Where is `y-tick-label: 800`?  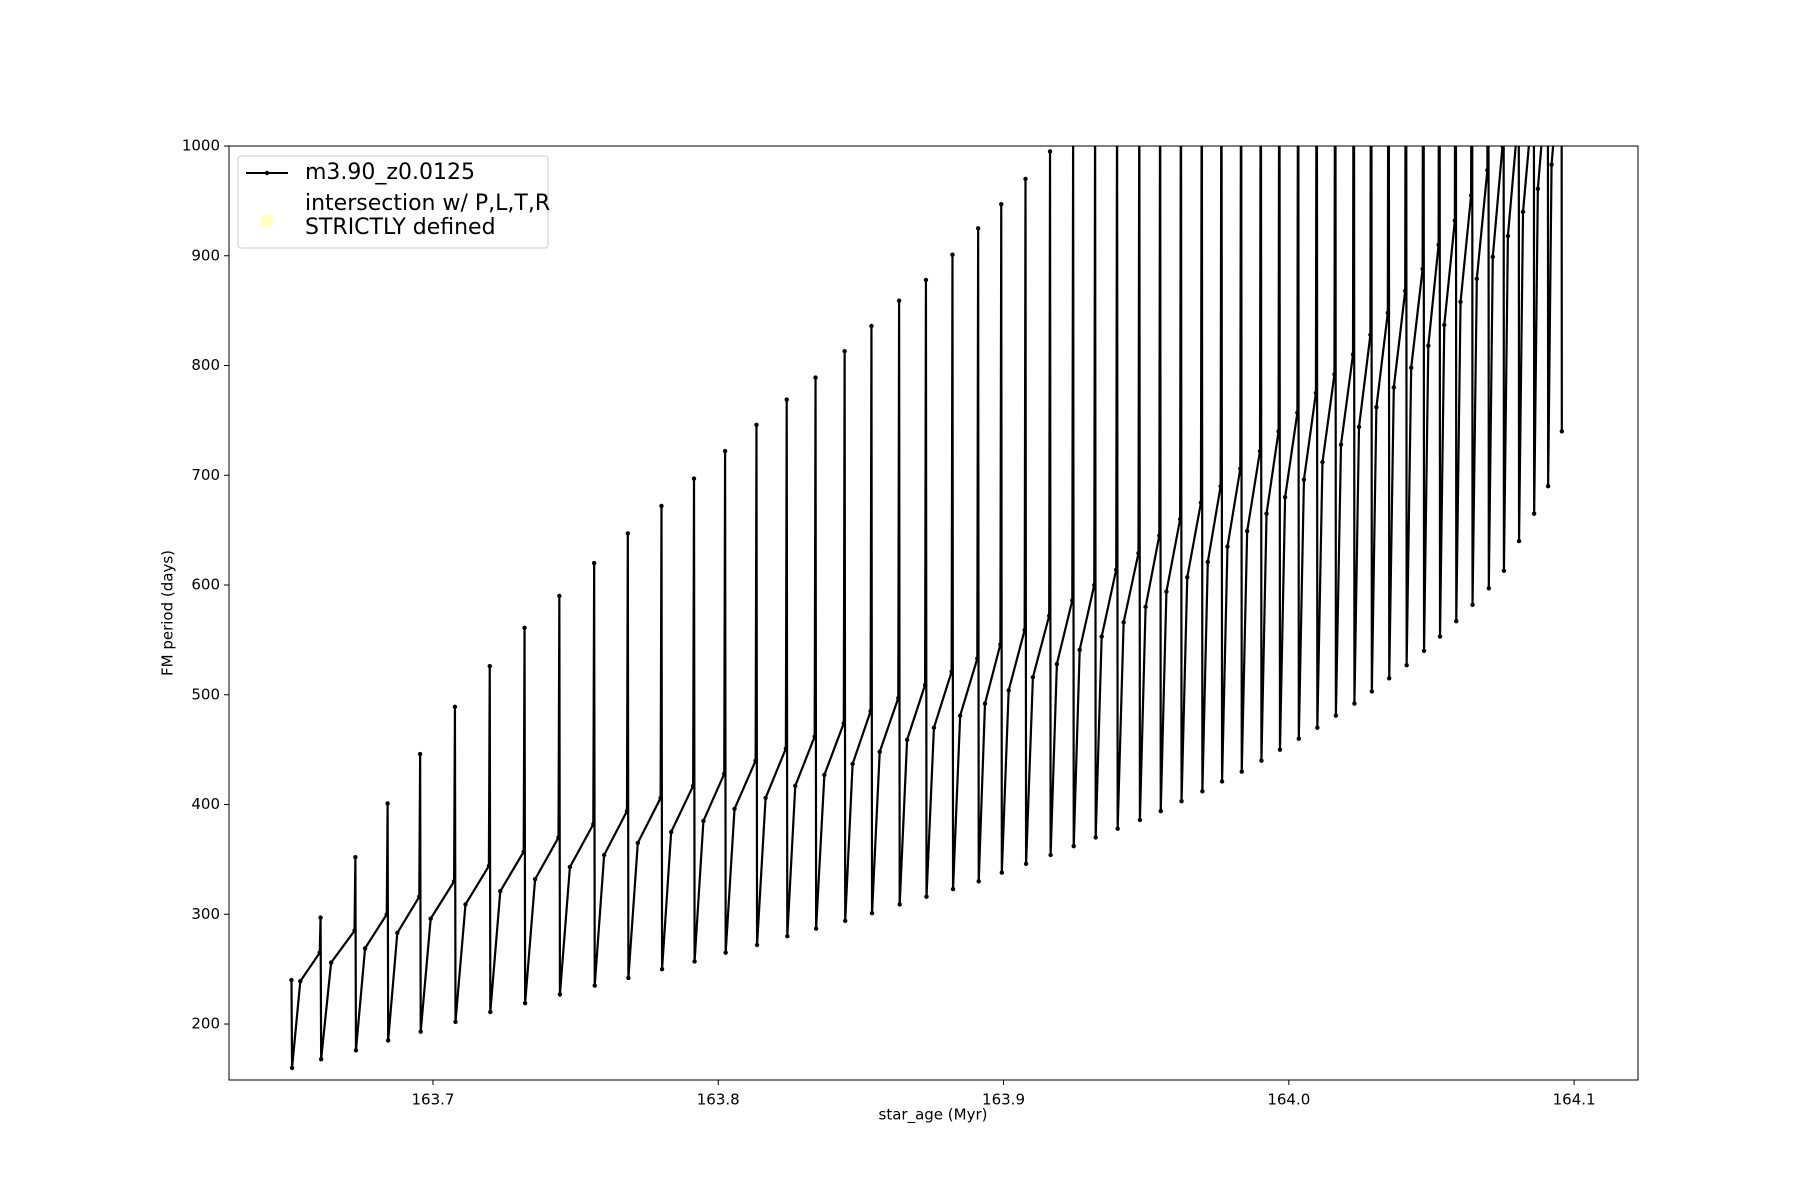 y-tick-label: 800 is located at coordinates (205, 365).